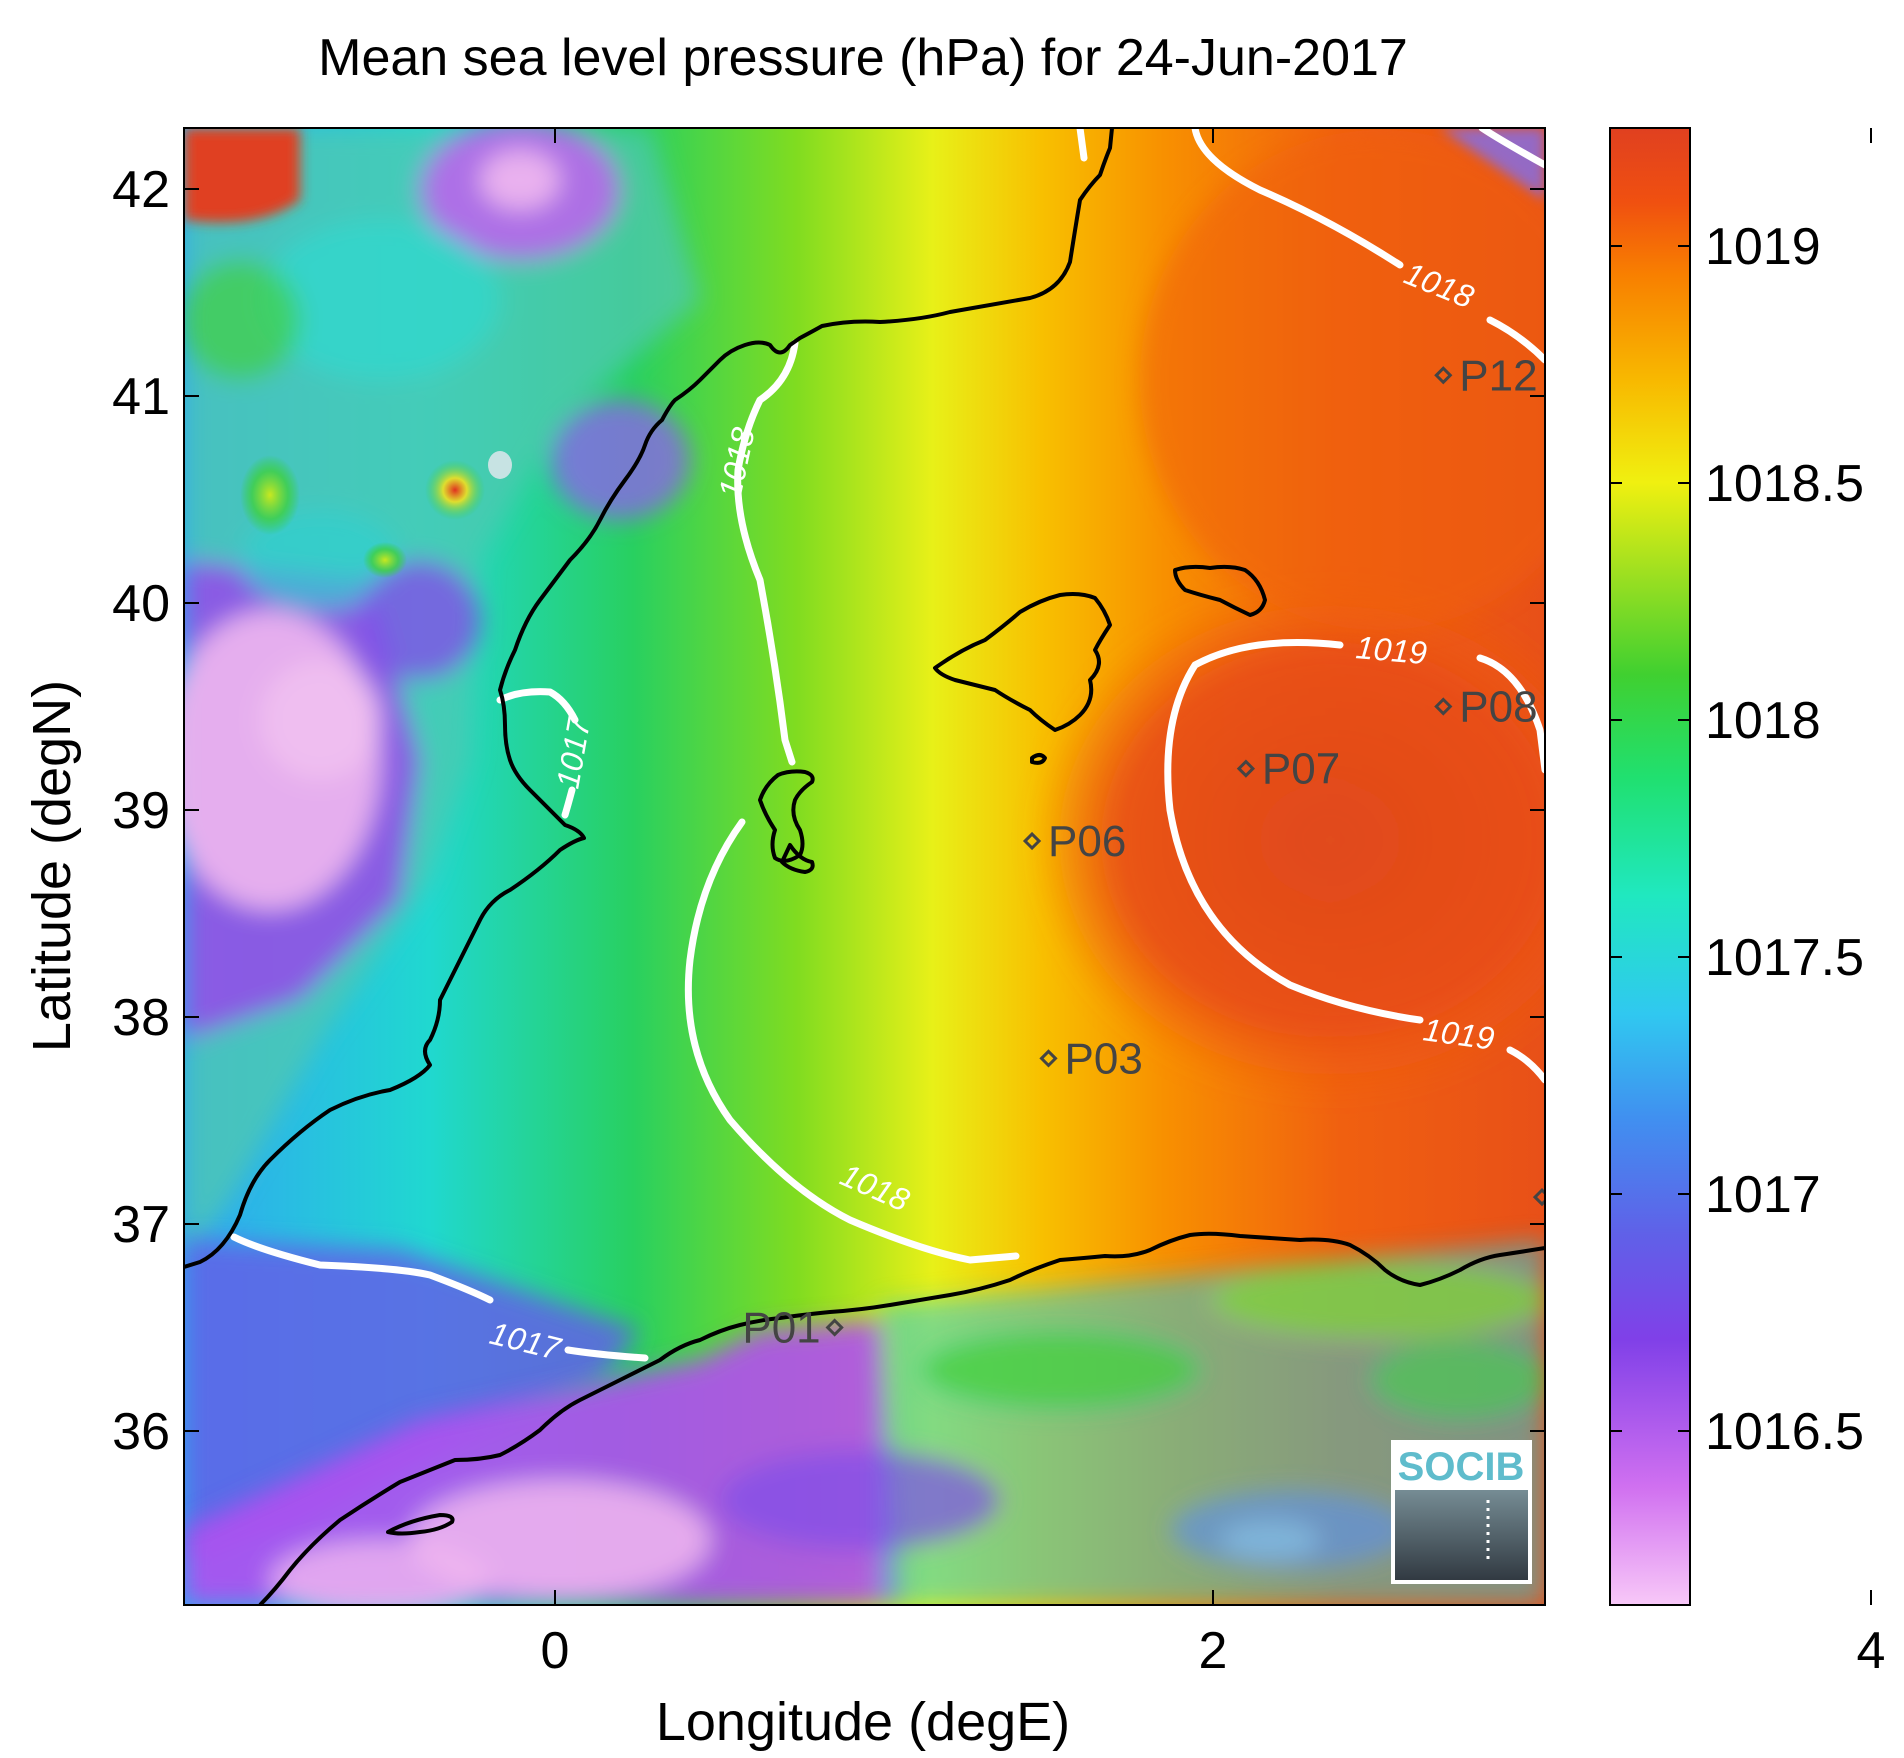  What do you see at coordinates (1498, 707) in the screenshot?
I see `station-label: P08` at bounding box center [1498, 707].